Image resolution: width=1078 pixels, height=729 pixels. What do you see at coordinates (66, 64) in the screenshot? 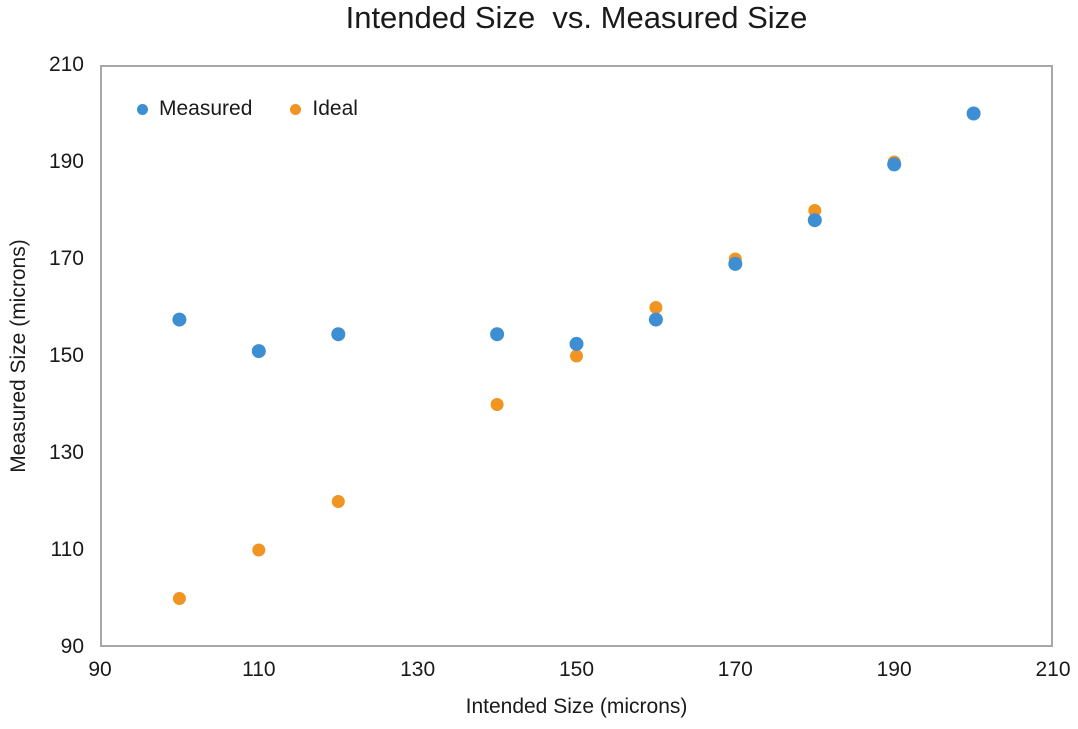
I see `y-tick-label: 210` at bounding box center [66, 64].